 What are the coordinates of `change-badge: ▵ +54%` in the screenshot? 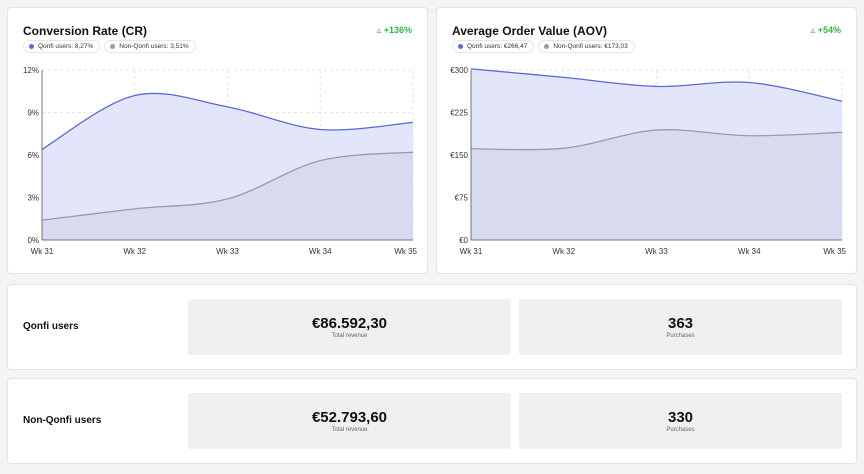 It's located at (826, 30).